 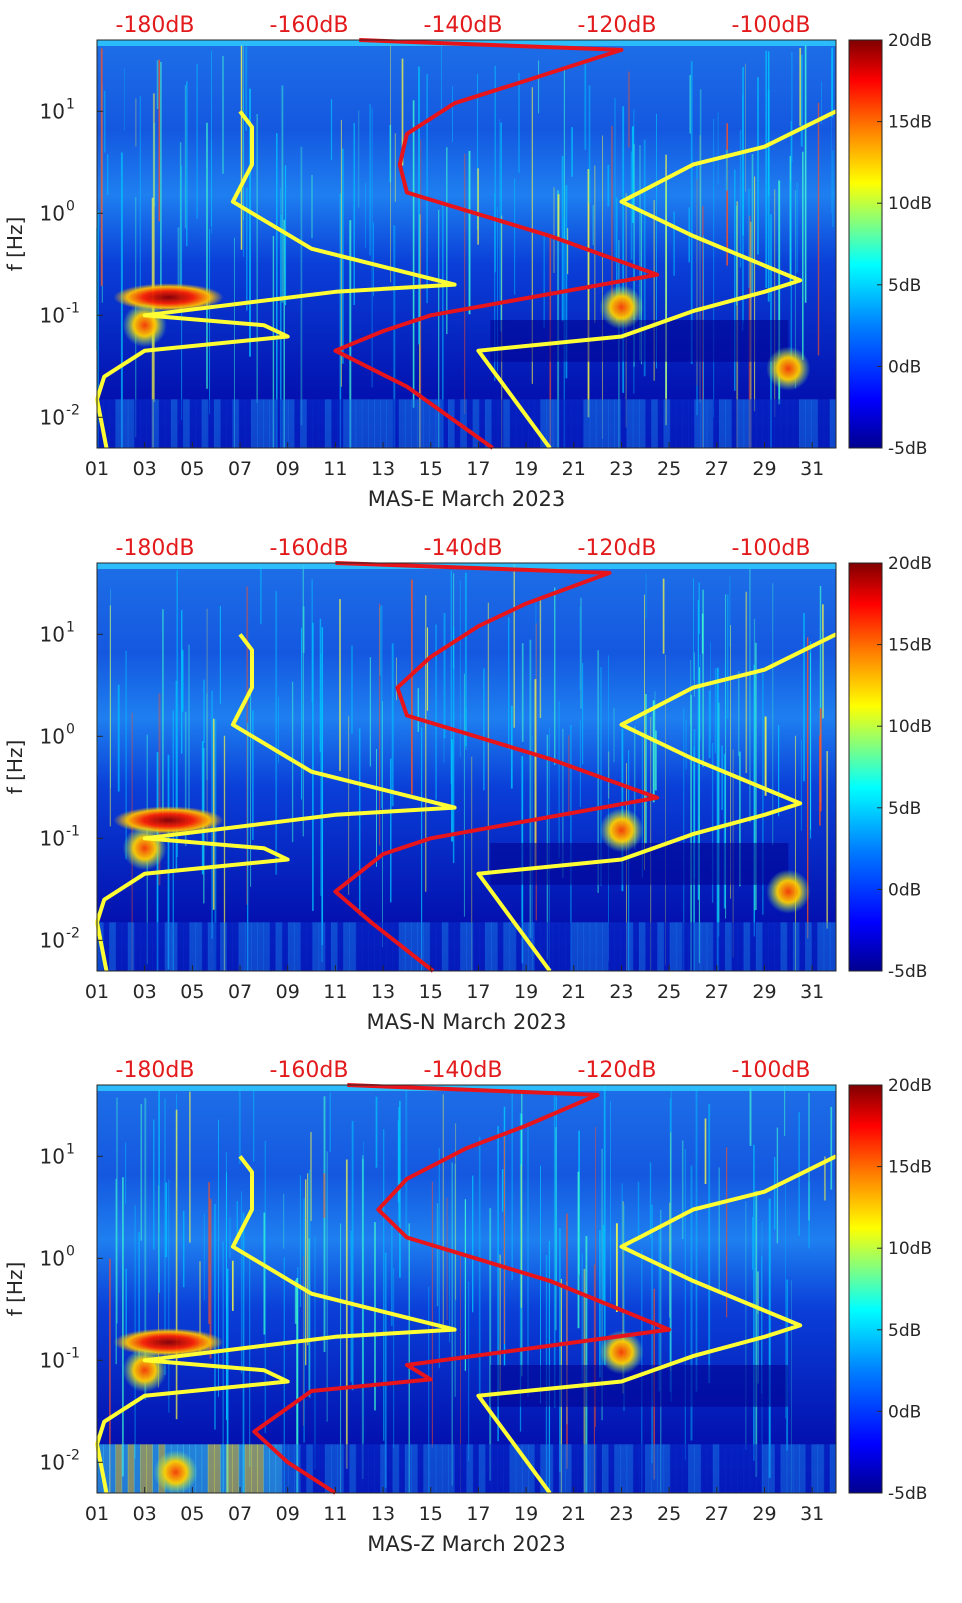 I want to click on colorbar-label: -5dB, so click(x=907, y=972).